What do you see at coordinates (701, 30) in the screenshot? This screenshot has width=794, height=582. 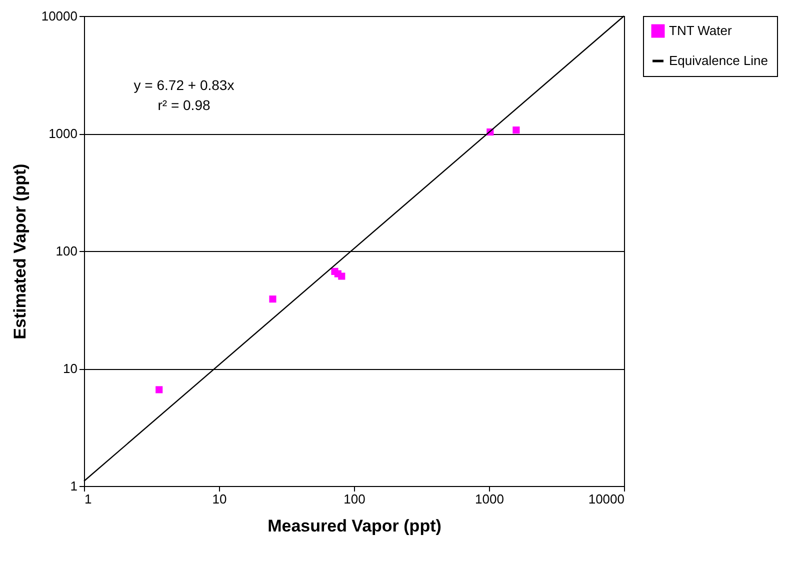 I see `legend-label: TNT Water` at bounding box center [701, 30].